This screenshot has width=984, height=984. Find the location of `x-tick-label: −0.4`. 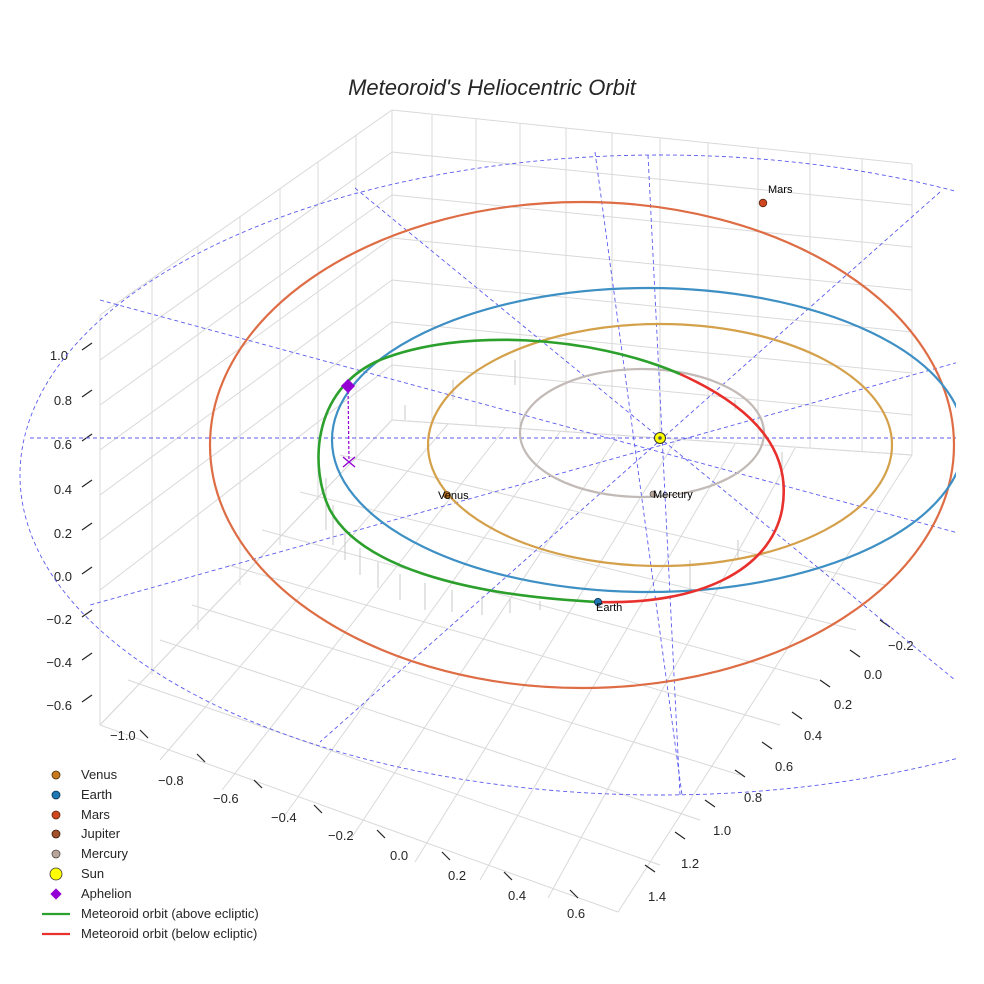

x-tick-label: −0.4 is located at coordinates (284, 817).